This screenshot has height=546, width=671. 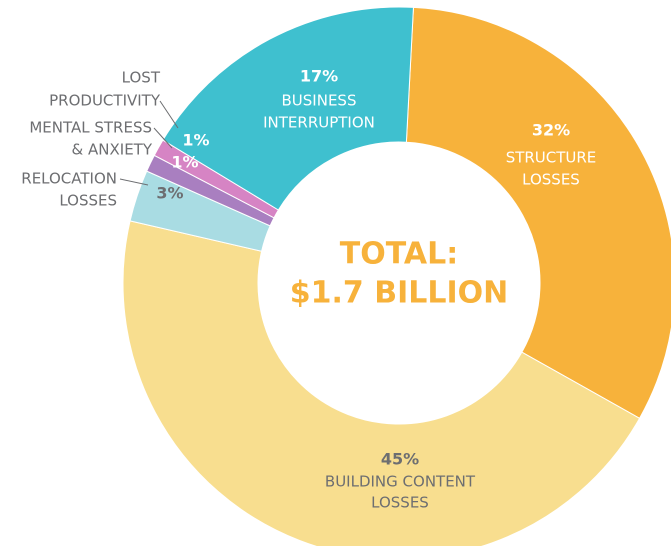 I want to click on category-label: BUSINESS, so click(x=319, y=101).